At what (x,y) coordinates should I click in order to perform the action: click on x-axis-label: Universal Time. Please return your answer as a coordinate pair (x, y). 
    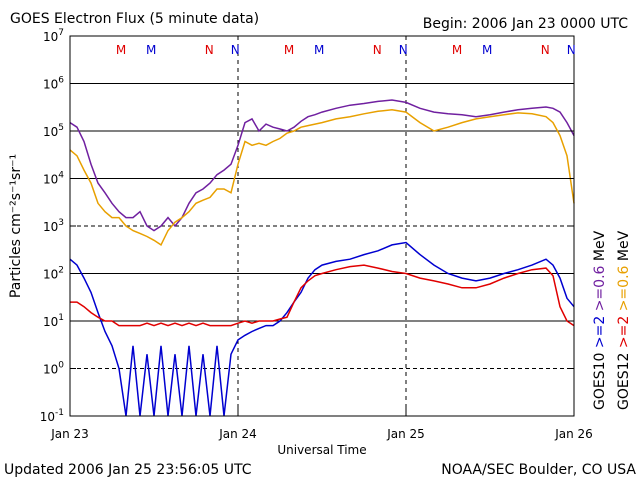
    Looking at the image, I should click on (321, 450).